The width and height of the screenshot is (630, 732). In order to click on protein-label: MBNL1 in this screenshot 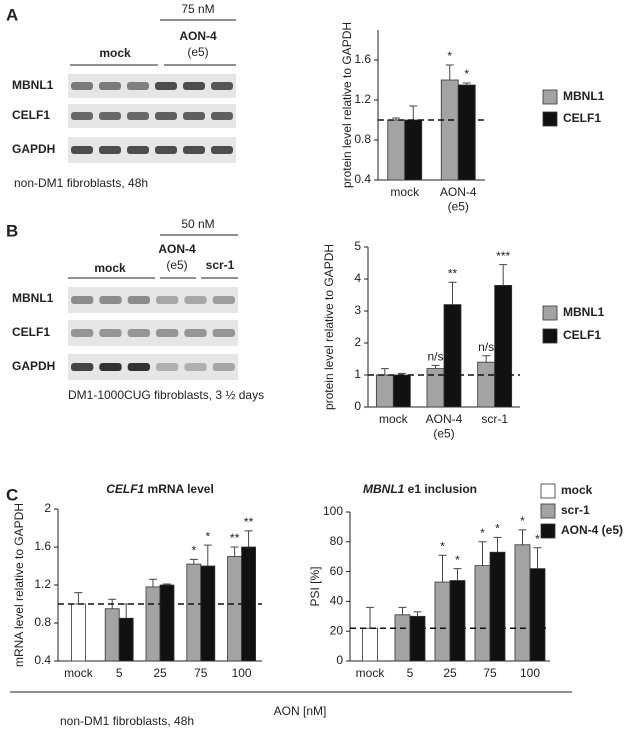, I will do `click(33, 298)`.